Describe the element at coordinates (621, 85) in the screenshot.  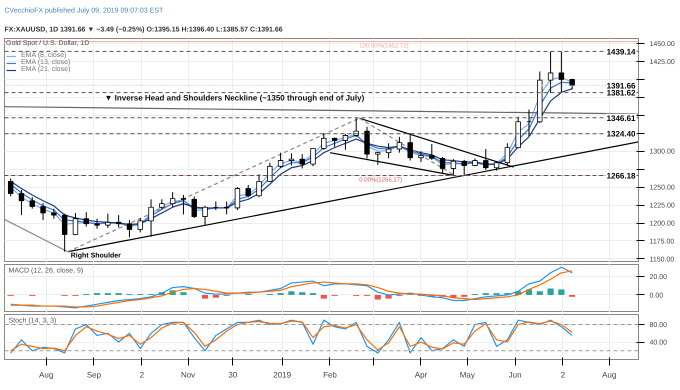
I see `ref-line-label: 1391.66` at that location.